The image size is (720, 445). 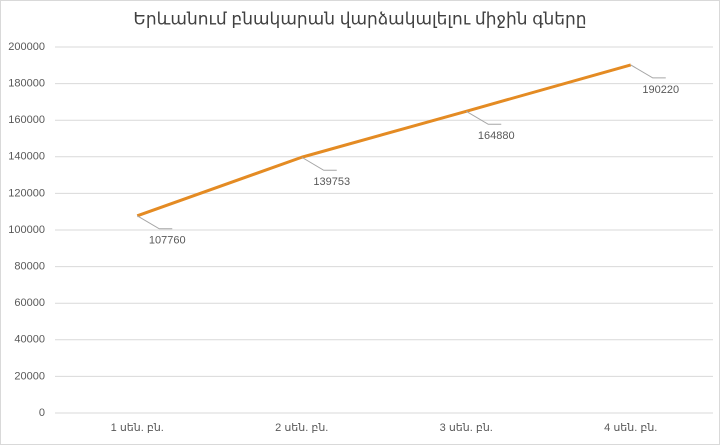 What do you see at coordinates (137, 428) in the screenshot?
I see `x-tick-label: 1 սեն. բն.` at bounding box center [137, 428].